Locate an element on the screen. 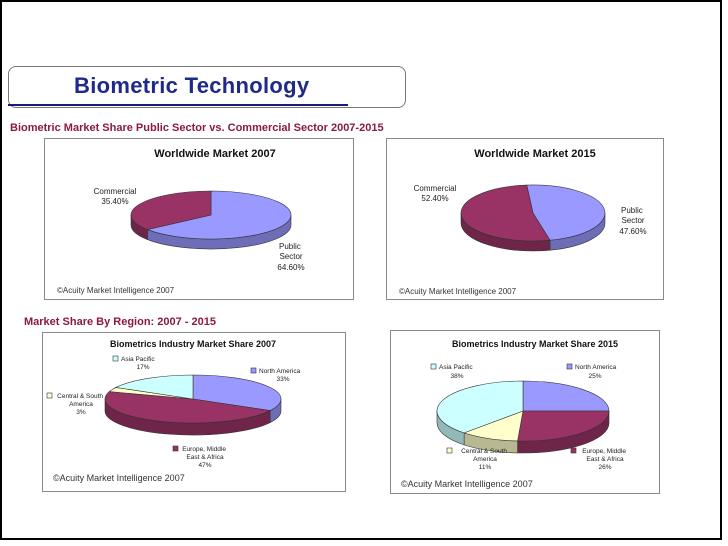 The width and height of the screenshot is (728, 546). chart-title: Worldwide Market 2007 is located at coordinates (214, 154).